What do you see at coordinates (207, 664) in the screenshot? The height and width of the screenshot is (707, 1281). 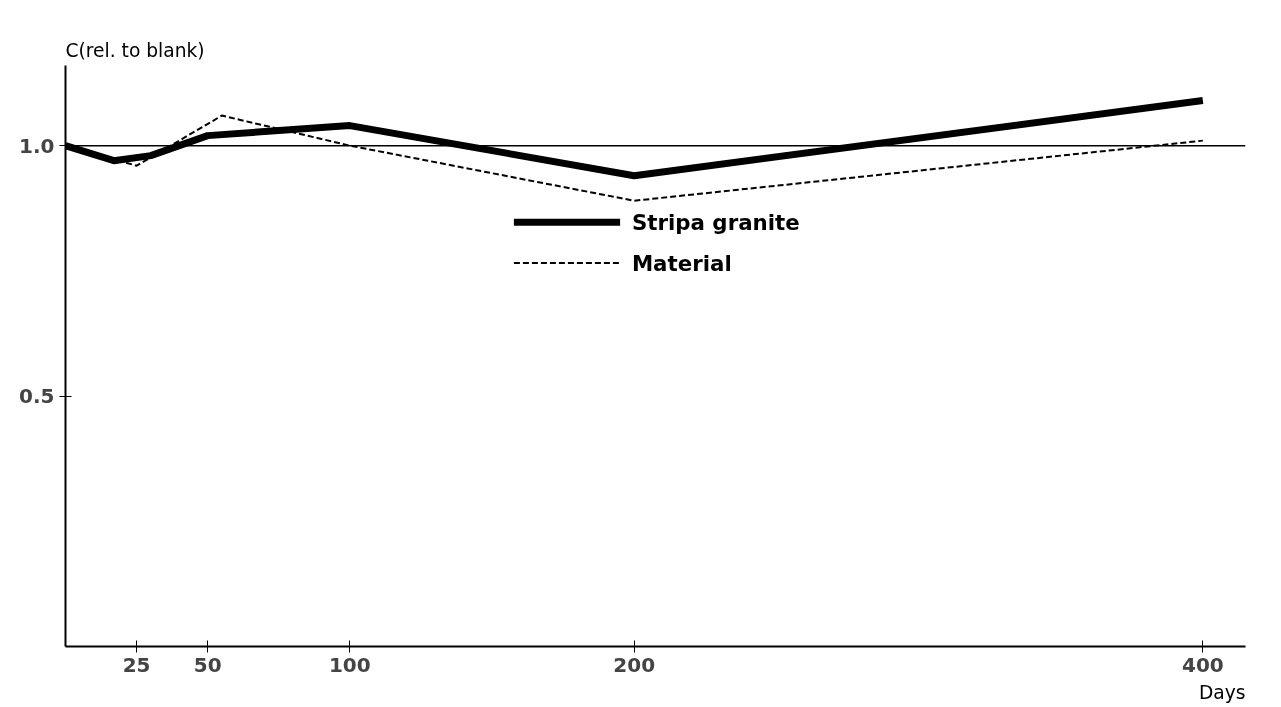 I see `x-tick-label: 50` at bounding box center [207, 664].